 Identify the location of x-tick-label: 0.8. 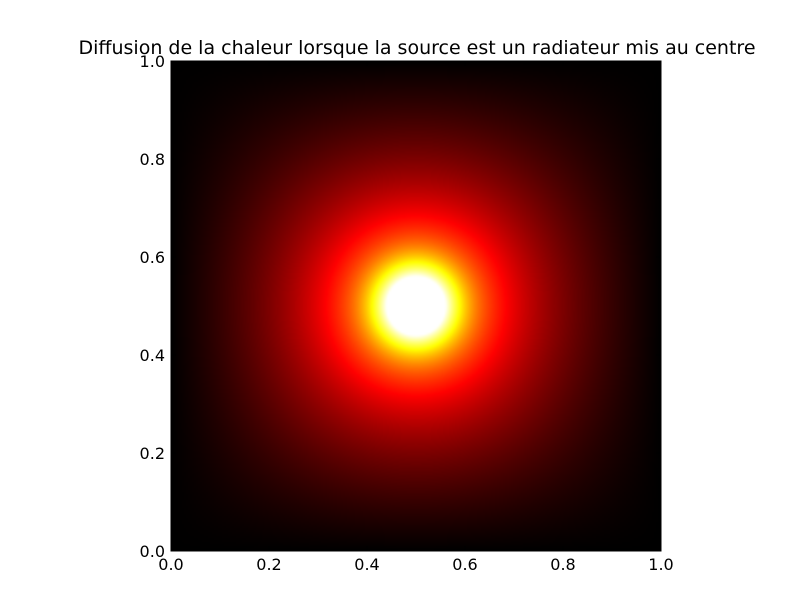
(562, 564).